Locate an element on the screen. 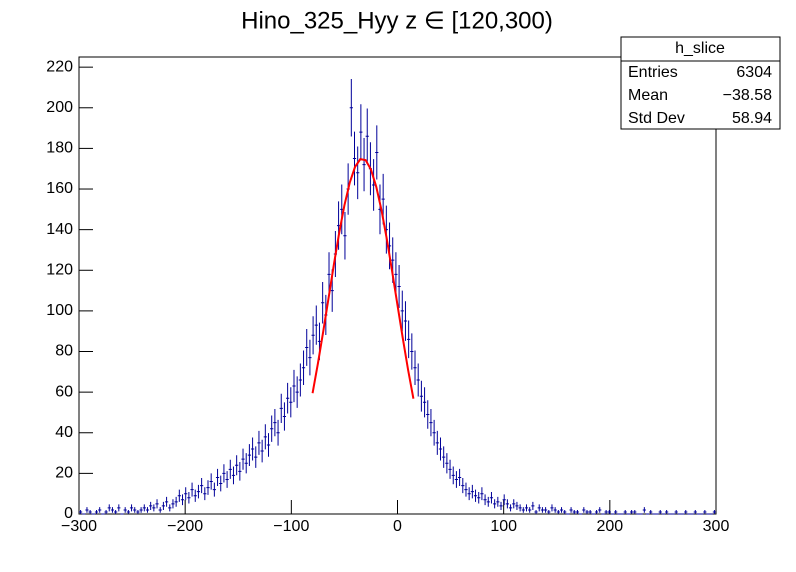 The image size is (796, 572). x-tick-label: 100 is located at coordinates (503, 526).